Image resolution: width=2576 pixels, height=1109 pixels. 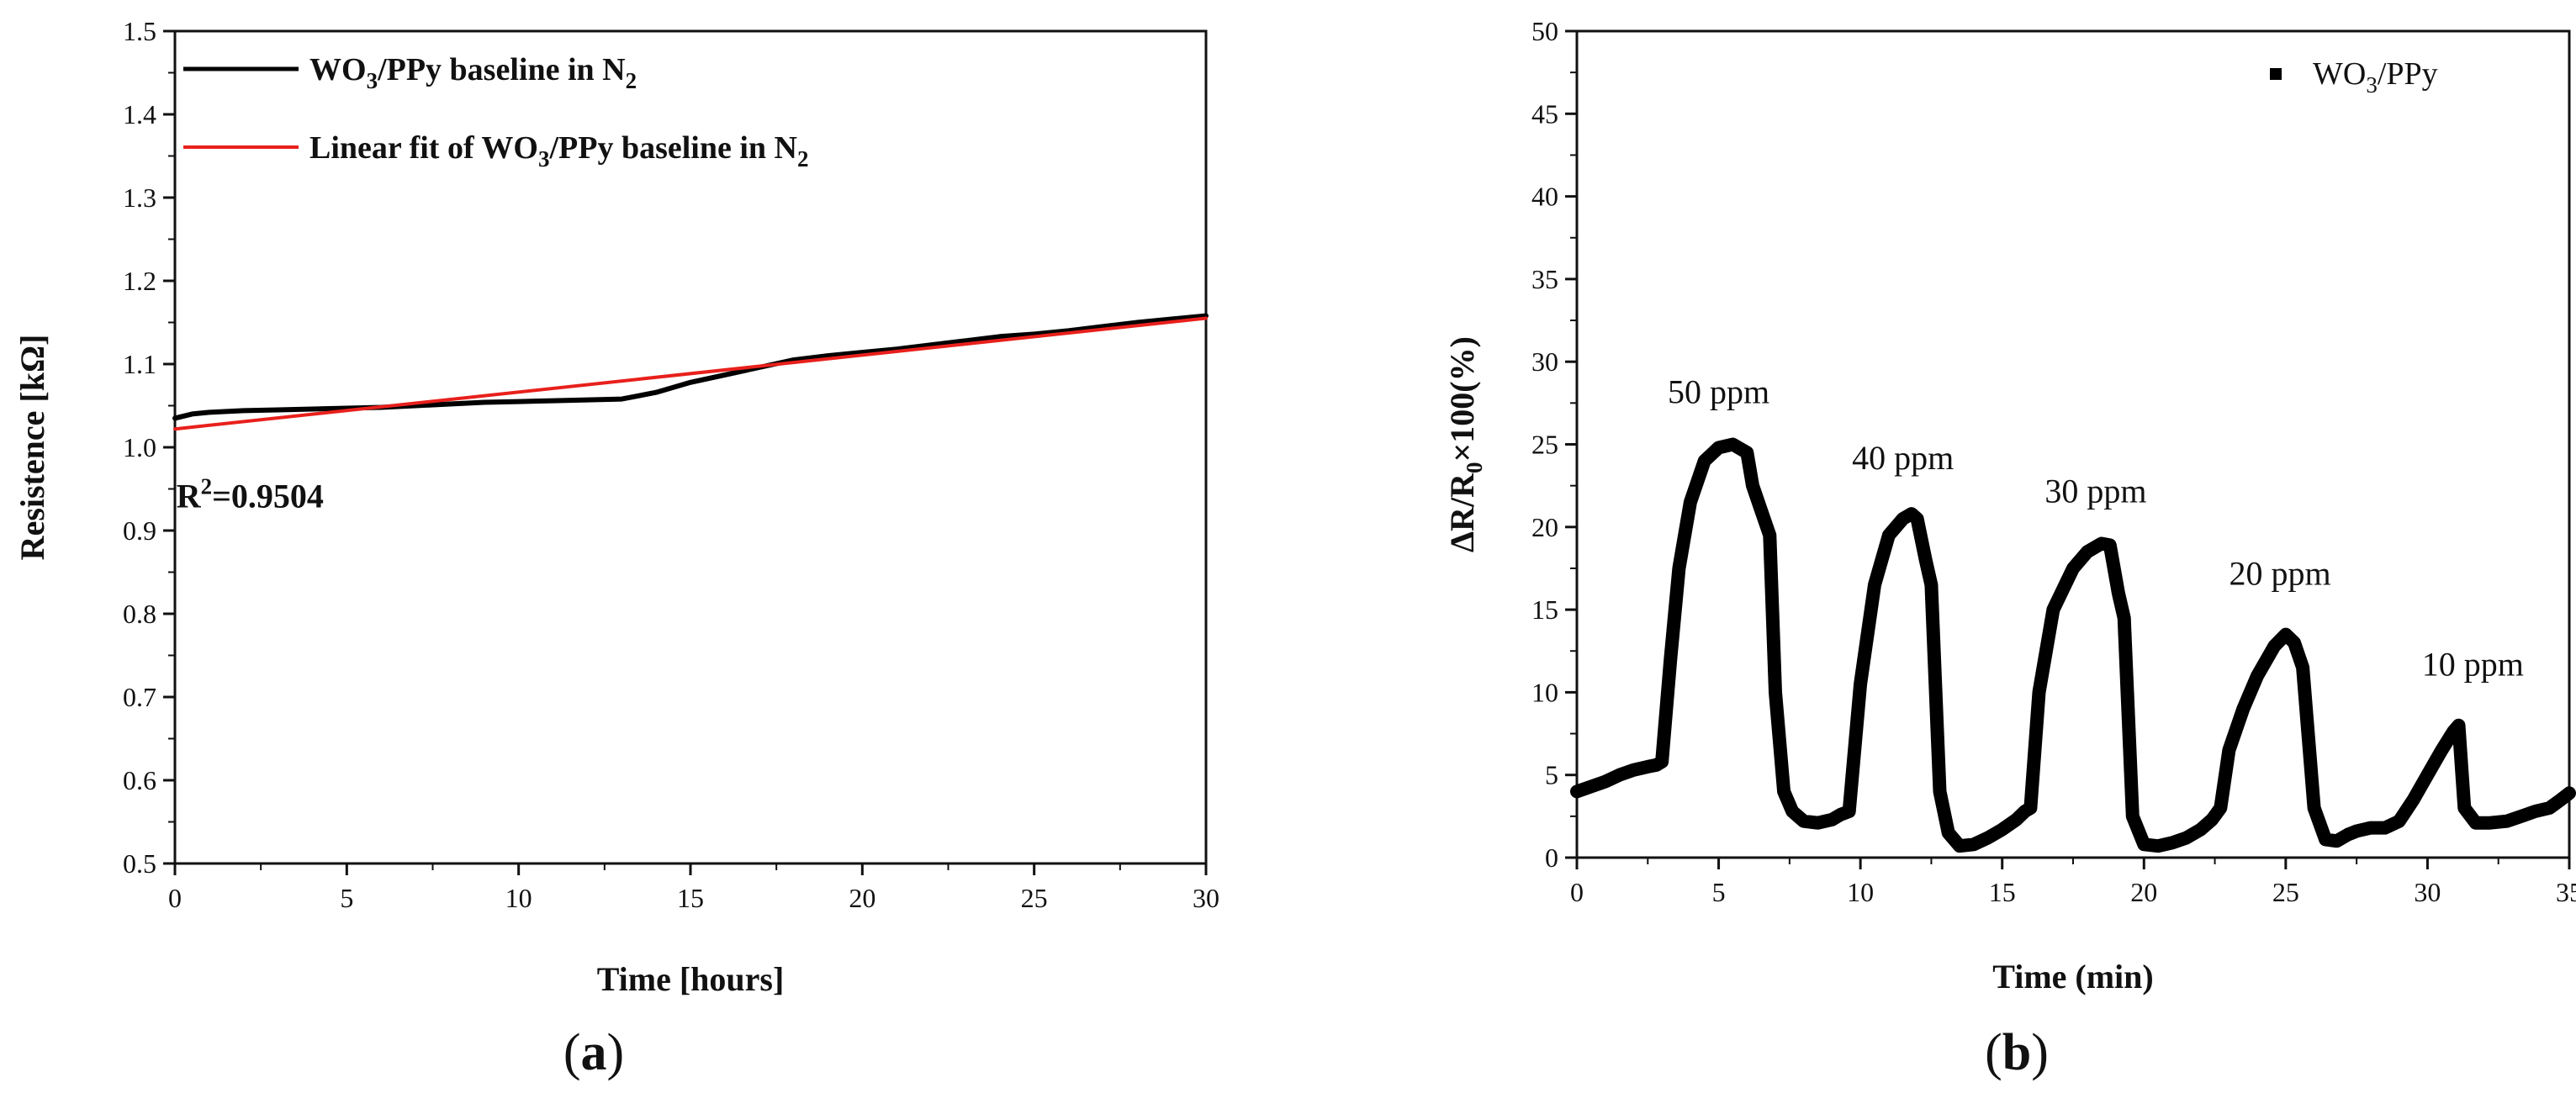 I want to click on concentration-labels: 50 ppm 40 ppm 30 ppm 20 ppm 10 ppm, so click(x=2096, y=528).